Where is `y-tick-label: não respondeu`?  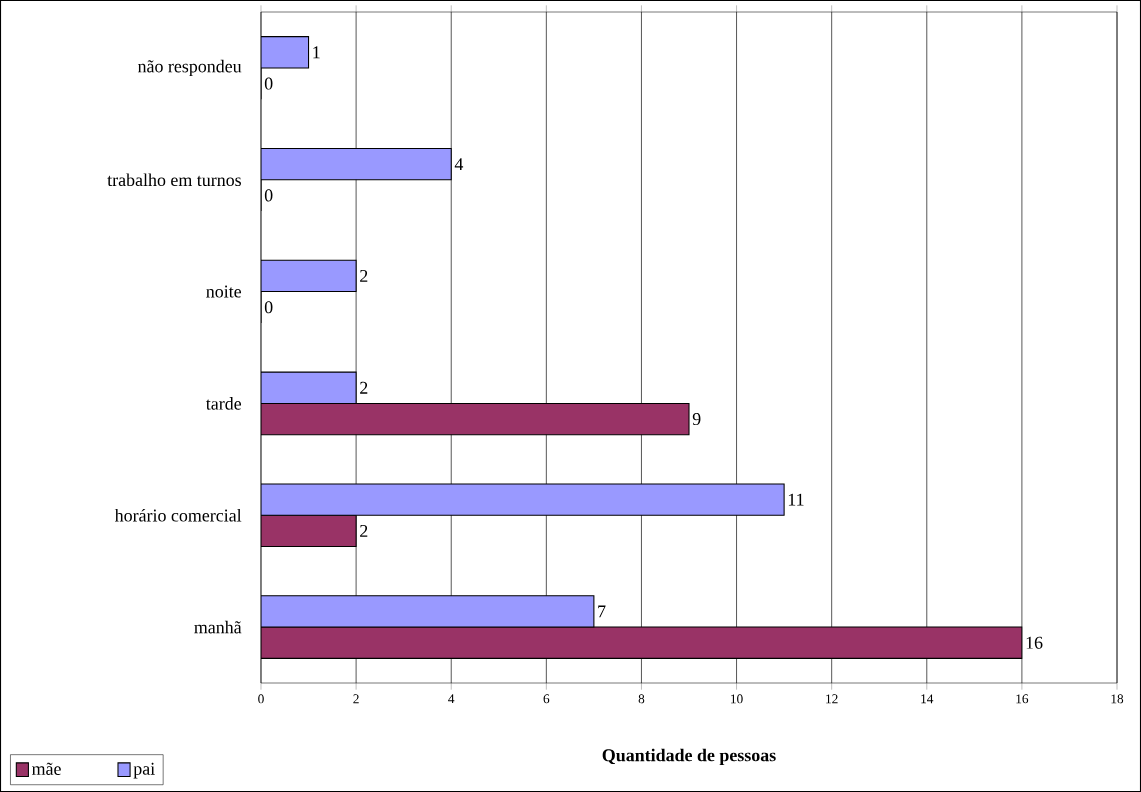 y-tick-label: não respondeu is located at coordinates (189, 68).